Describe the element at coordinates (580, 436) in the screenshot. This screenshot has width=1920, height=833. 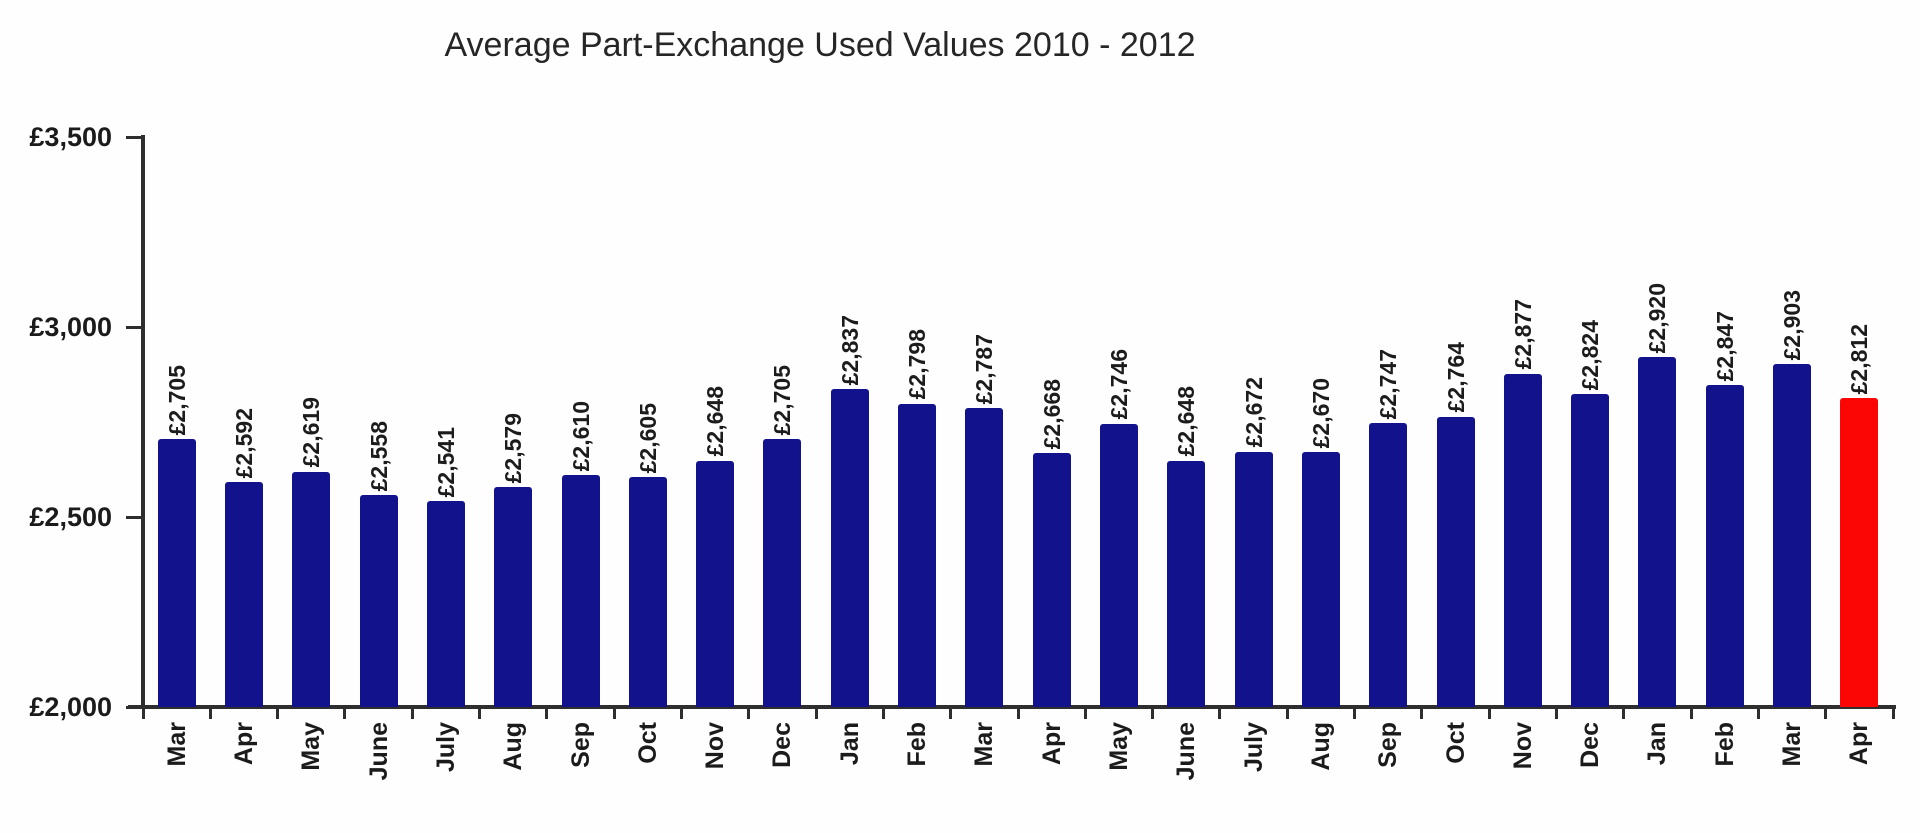
I see `bar-value-label: £2,610` at that location.